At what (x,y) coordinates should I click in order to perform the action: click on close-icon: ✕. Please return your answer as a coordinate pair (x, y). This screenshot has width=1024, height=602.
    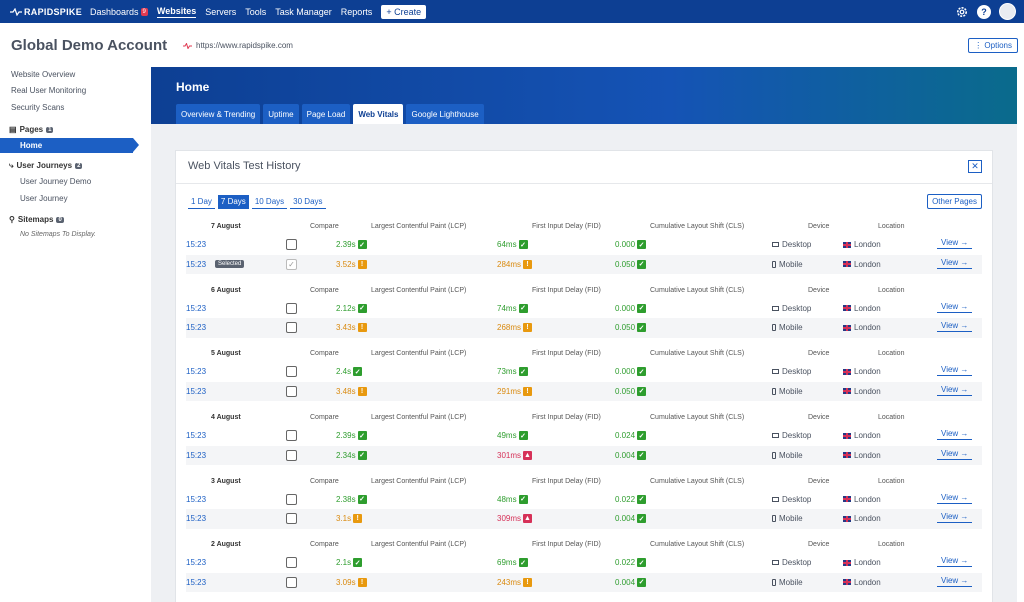
    Looking at the image, I should click on (975, 166).